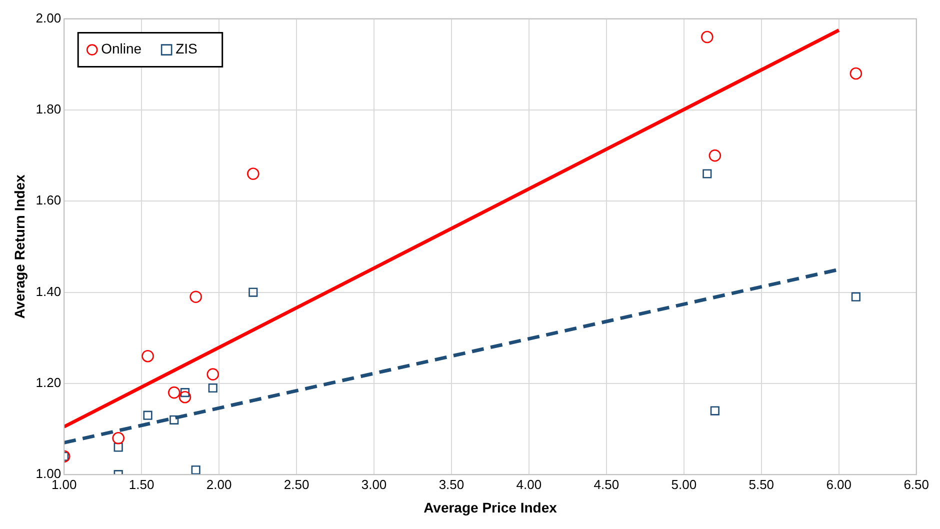  I want to click on y-tick-label: 1.80, so click(49, 109).